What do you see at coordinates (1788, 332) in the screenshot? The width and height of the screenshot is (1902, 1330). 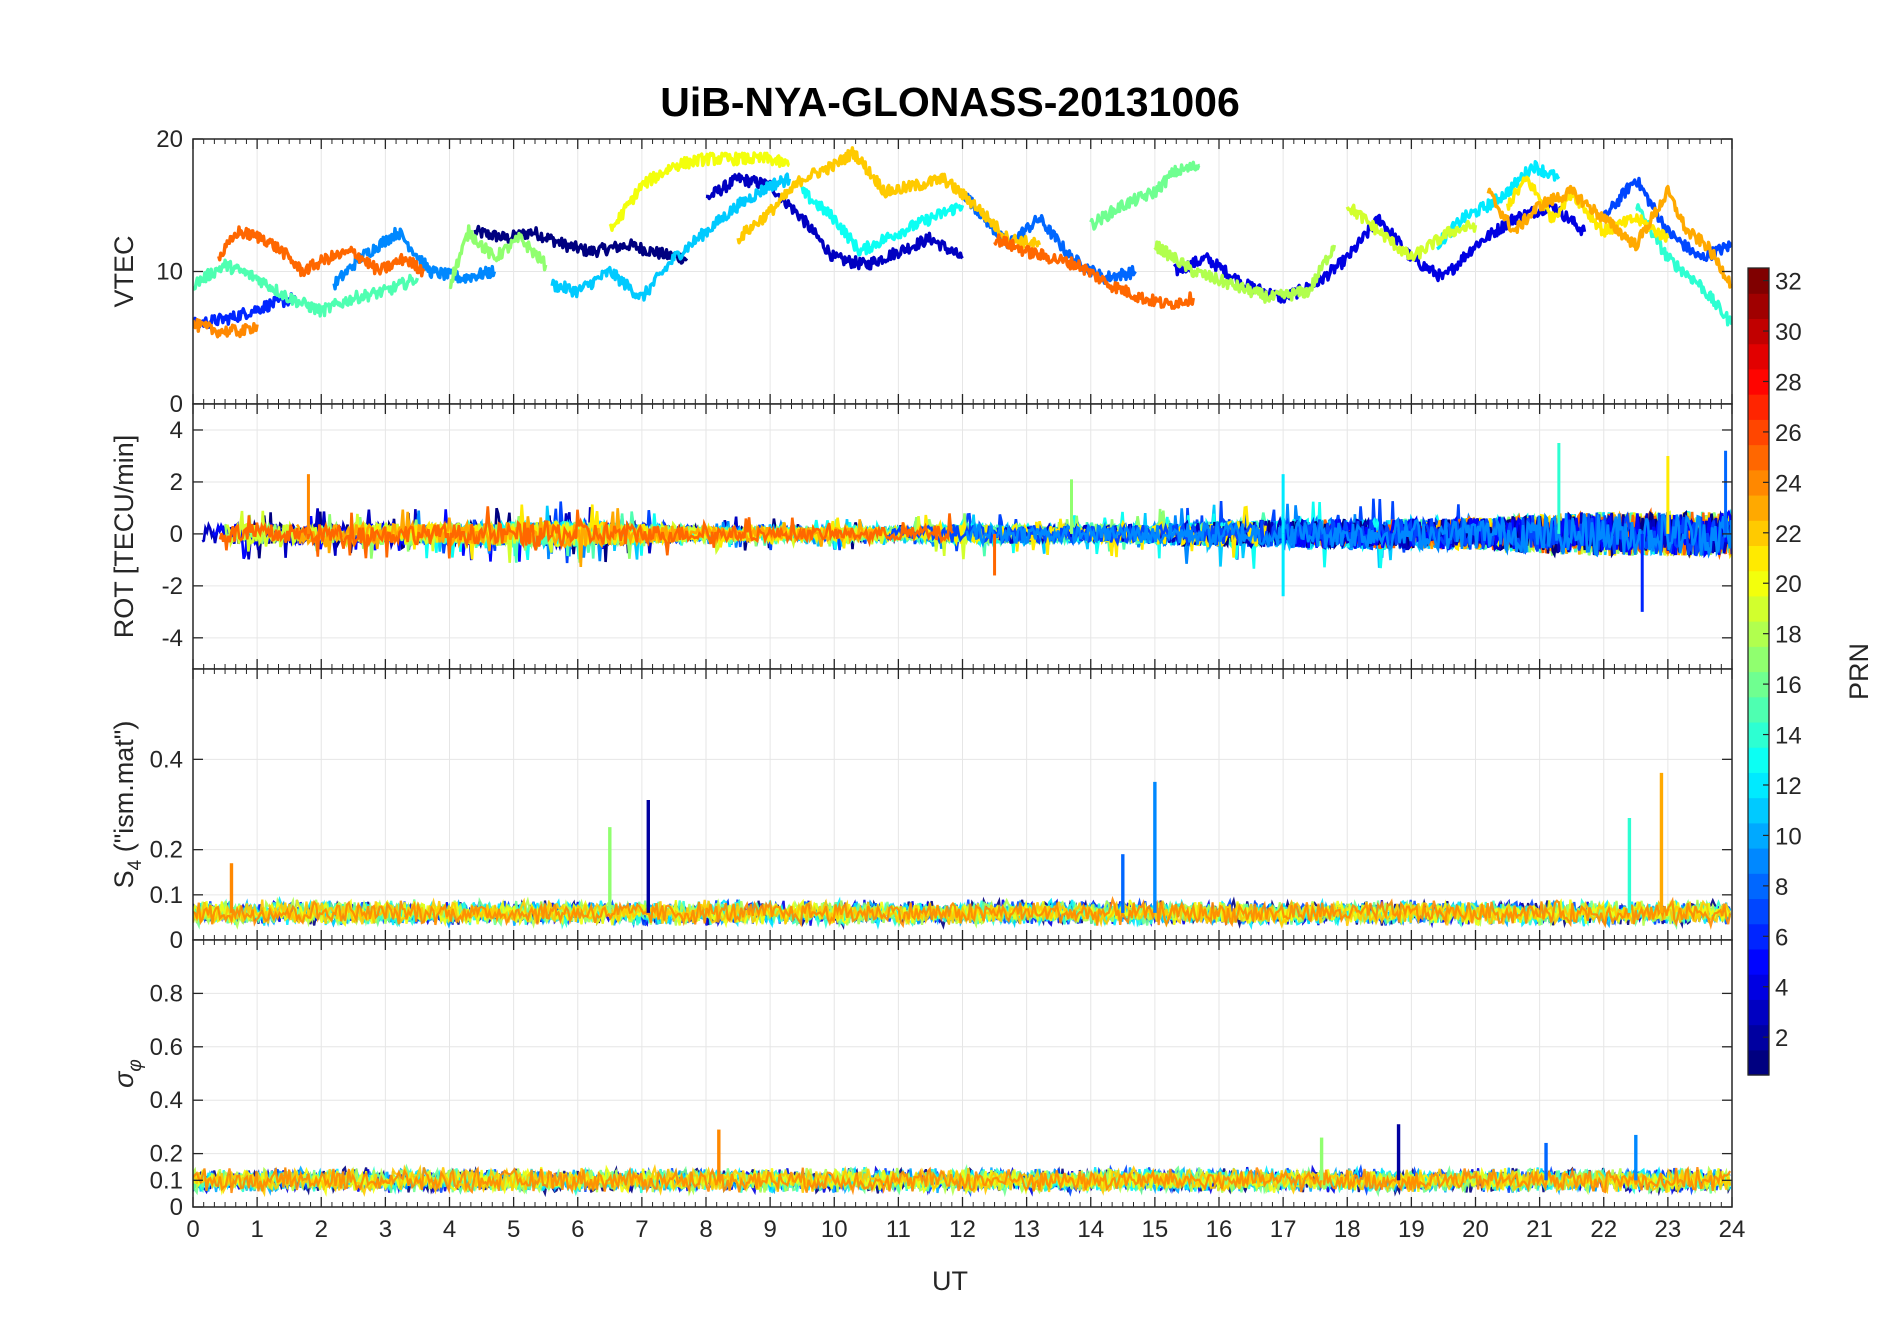 I see `colorbar-tick-label: 30` at bounding box center [1788, 332].